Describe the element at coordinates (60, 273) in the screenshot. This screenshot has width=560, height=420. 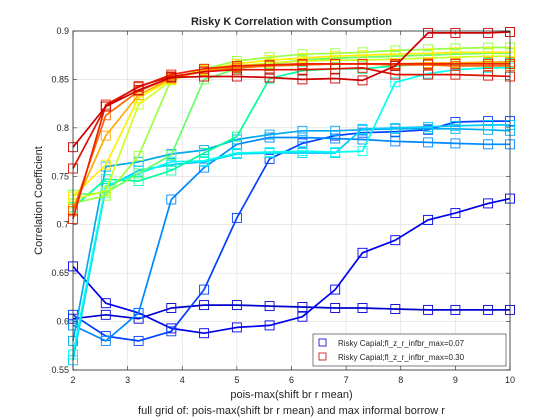
I see `y-tick-label: 0.65` at that location.